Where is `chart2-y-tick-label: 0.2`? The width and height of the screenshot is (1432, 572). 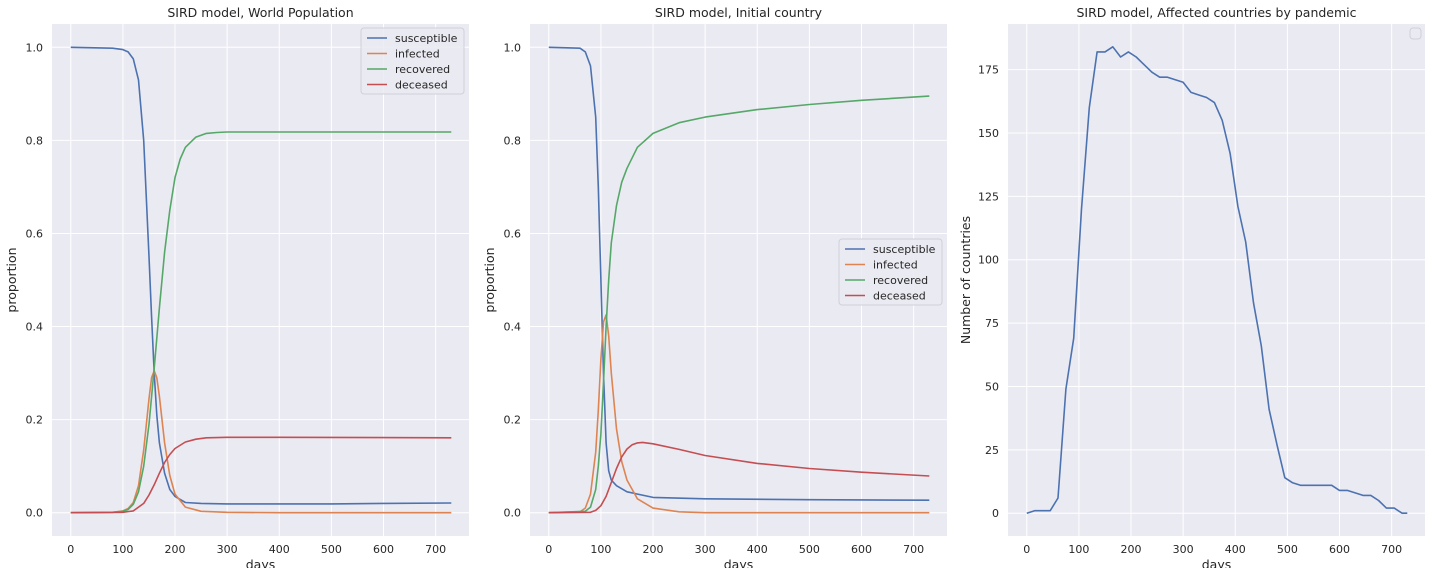 chart2-y-tick-label: 0.2 is located at coordinates (513, 420).